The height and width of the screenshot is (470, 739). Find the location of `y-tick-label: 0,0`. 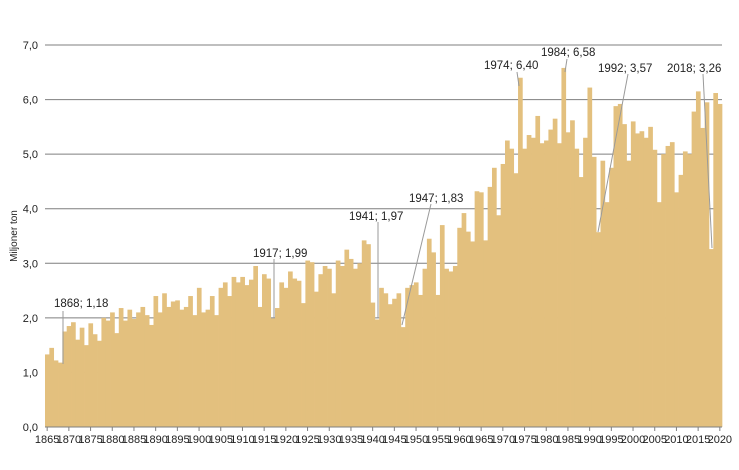

y-tick-label: 0,0 is located at coordinates (30, 428).